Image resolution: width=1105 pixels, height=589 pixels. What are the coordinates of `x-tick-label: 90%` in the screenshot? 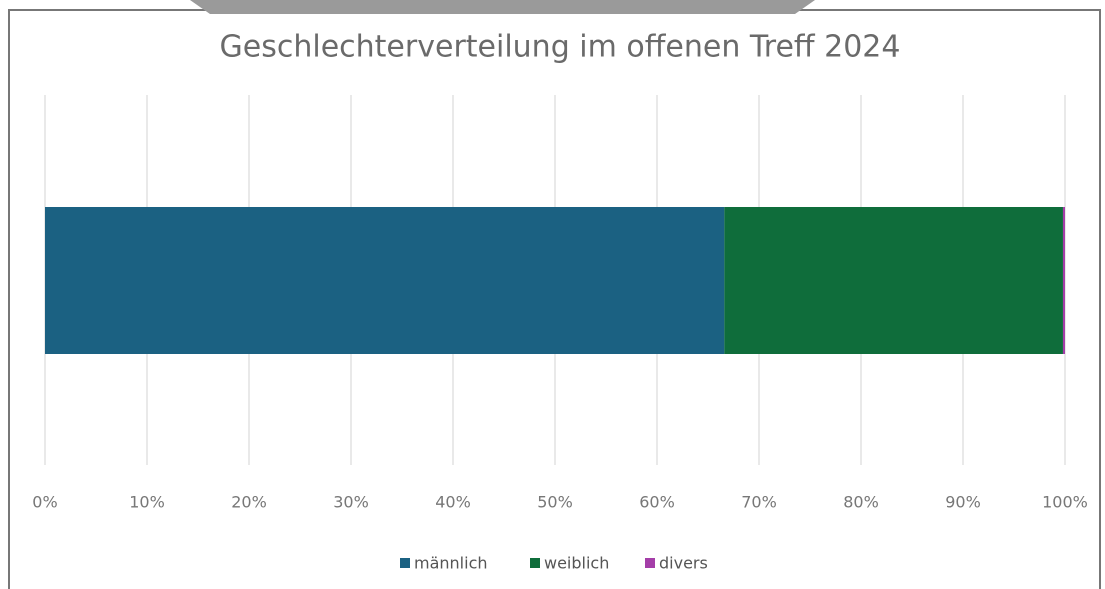 It's located at (963, 502).